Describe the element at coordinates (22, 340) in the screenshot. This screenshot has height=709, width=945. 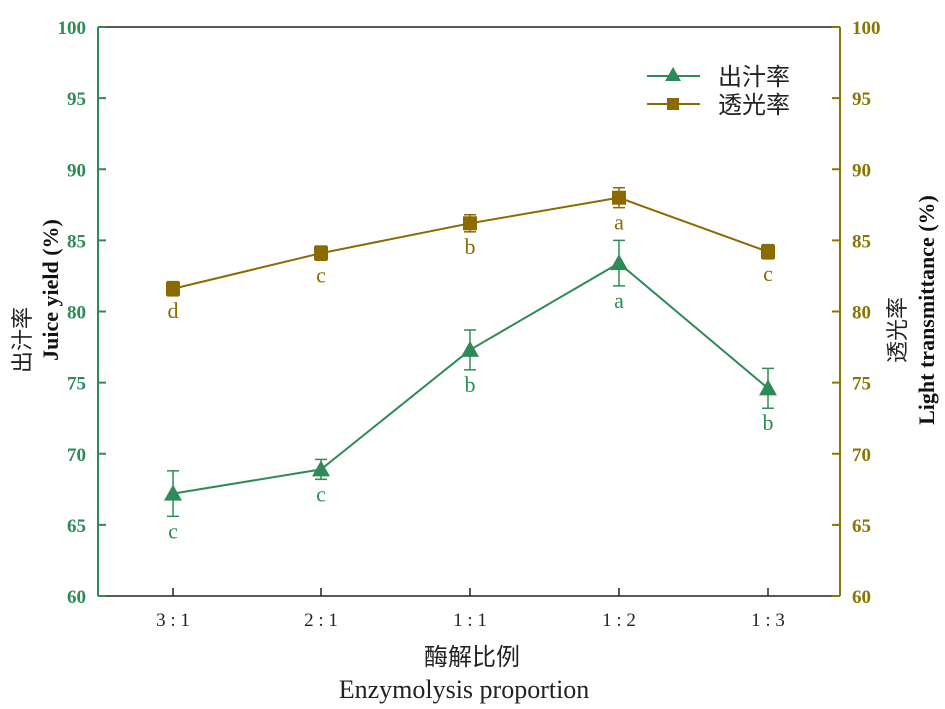
I see `y-left-label-cn: 出汁率` at that location.